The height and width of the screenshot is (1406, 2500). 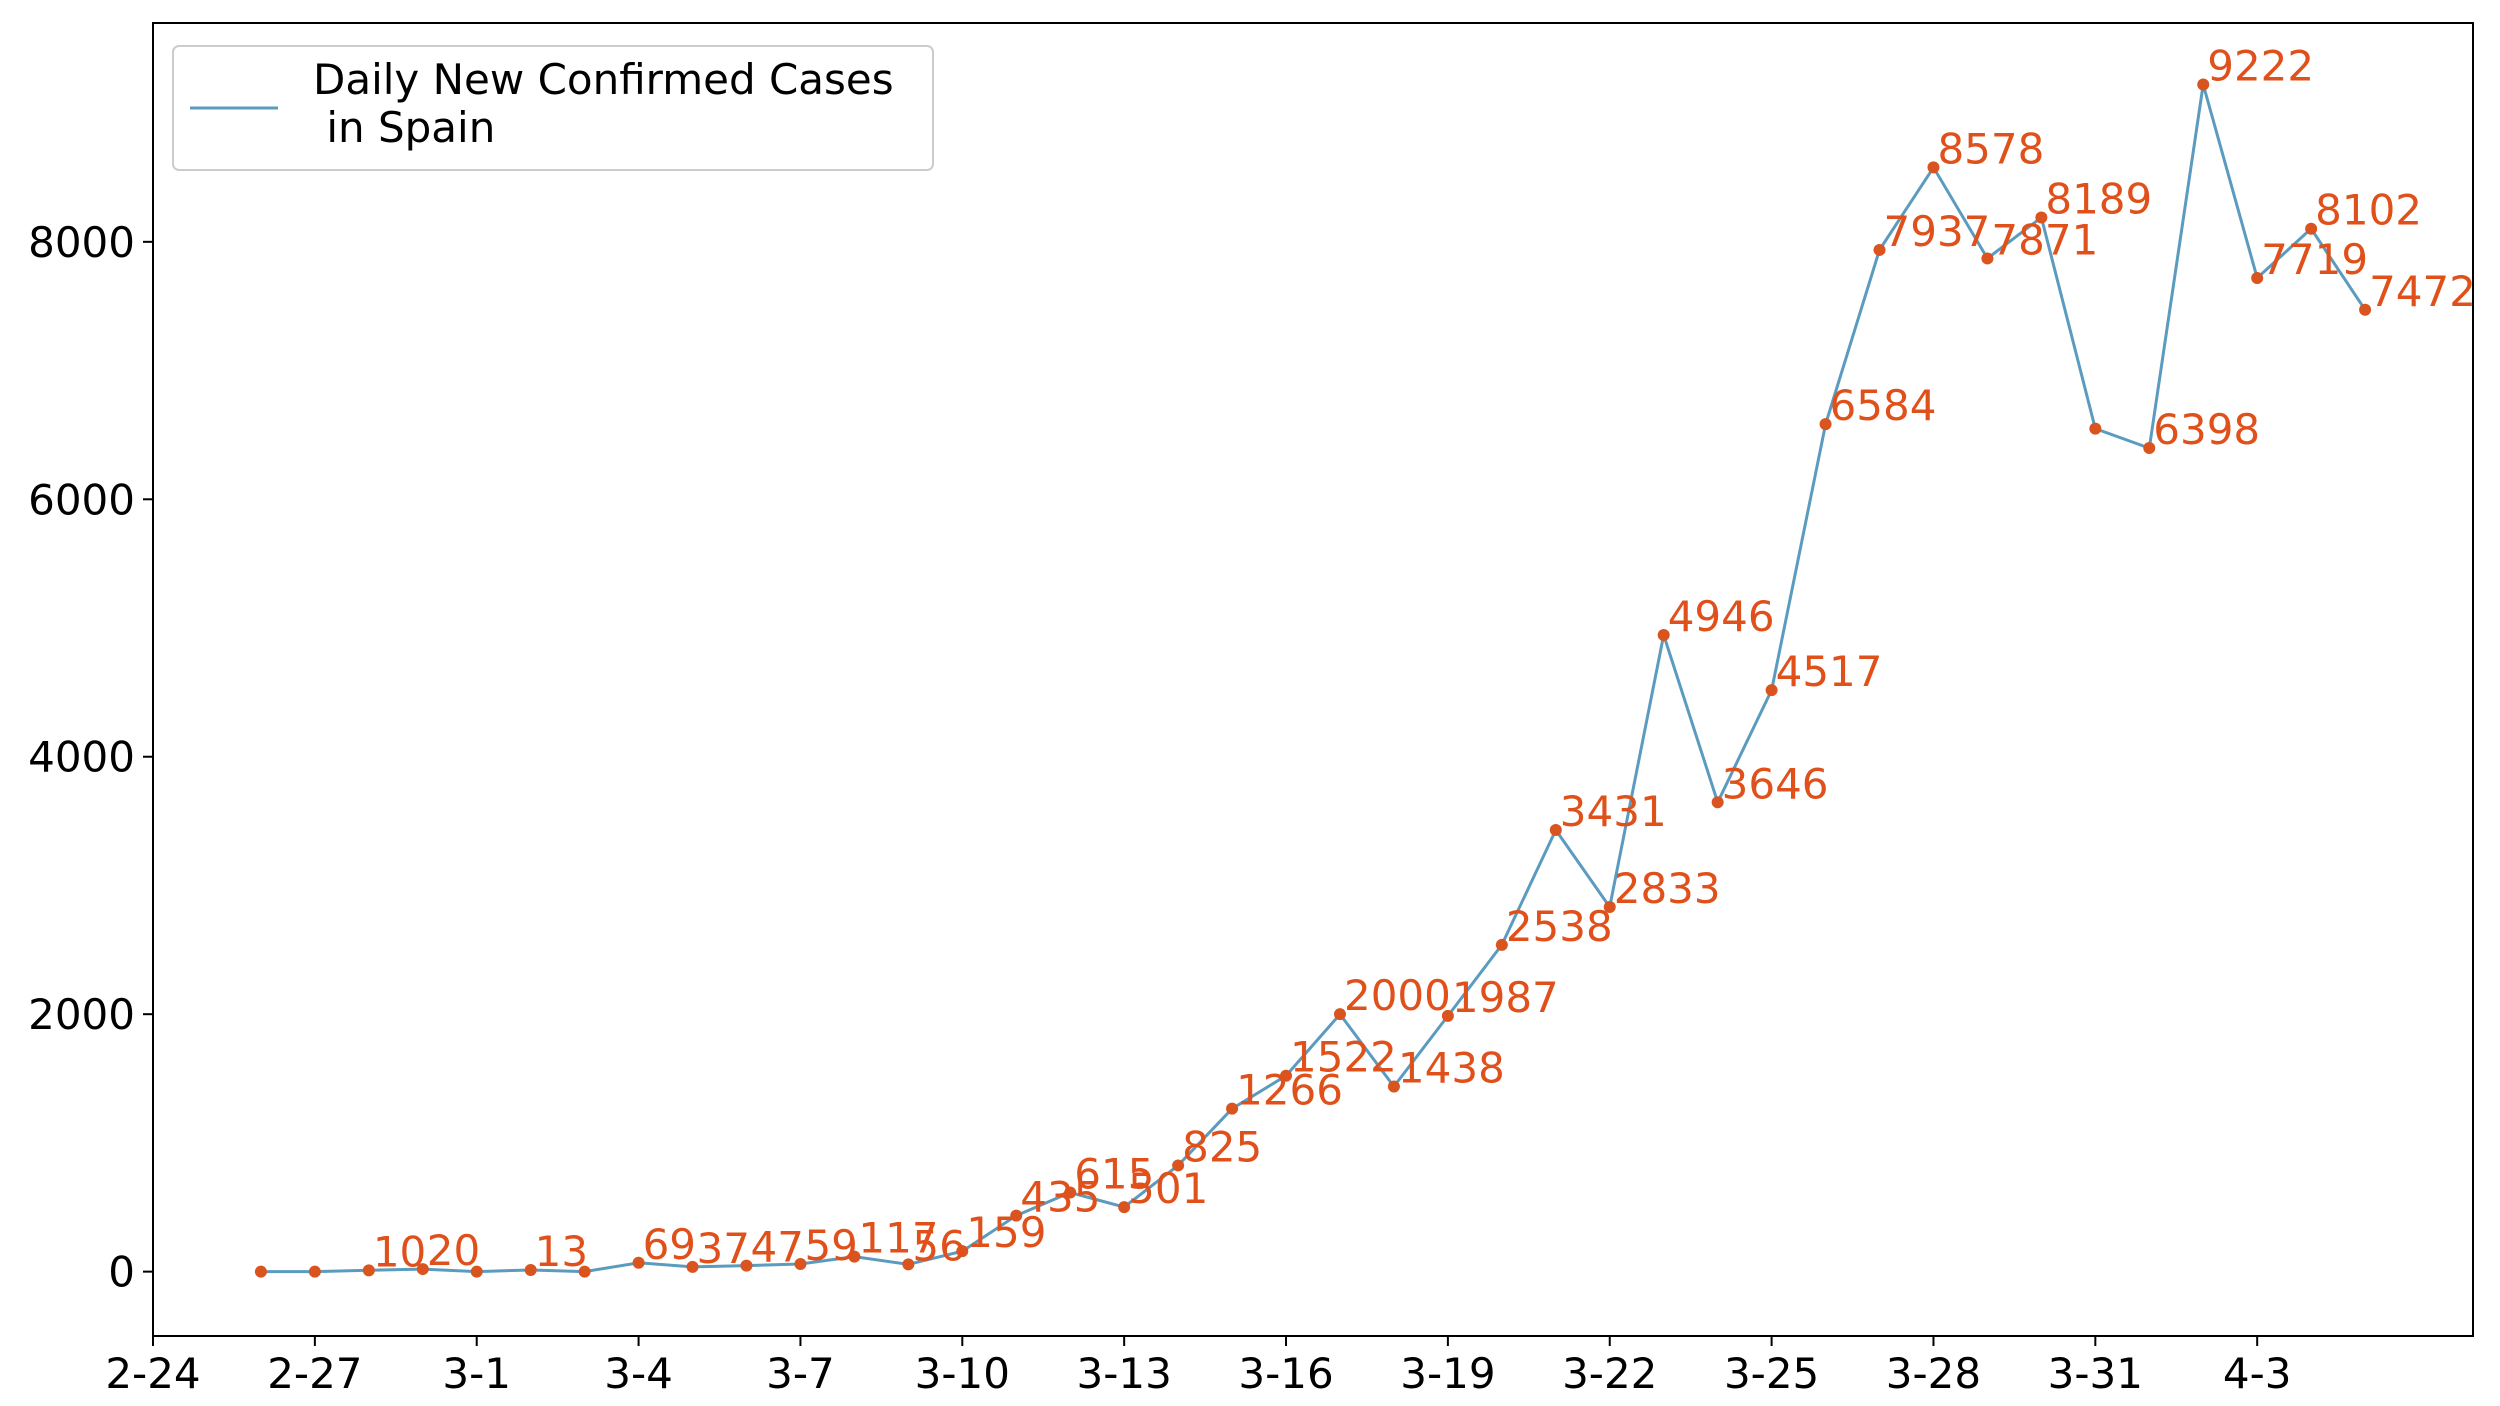 I want to click on x-tick-label: 3-4, so click(x=638, y=1373).